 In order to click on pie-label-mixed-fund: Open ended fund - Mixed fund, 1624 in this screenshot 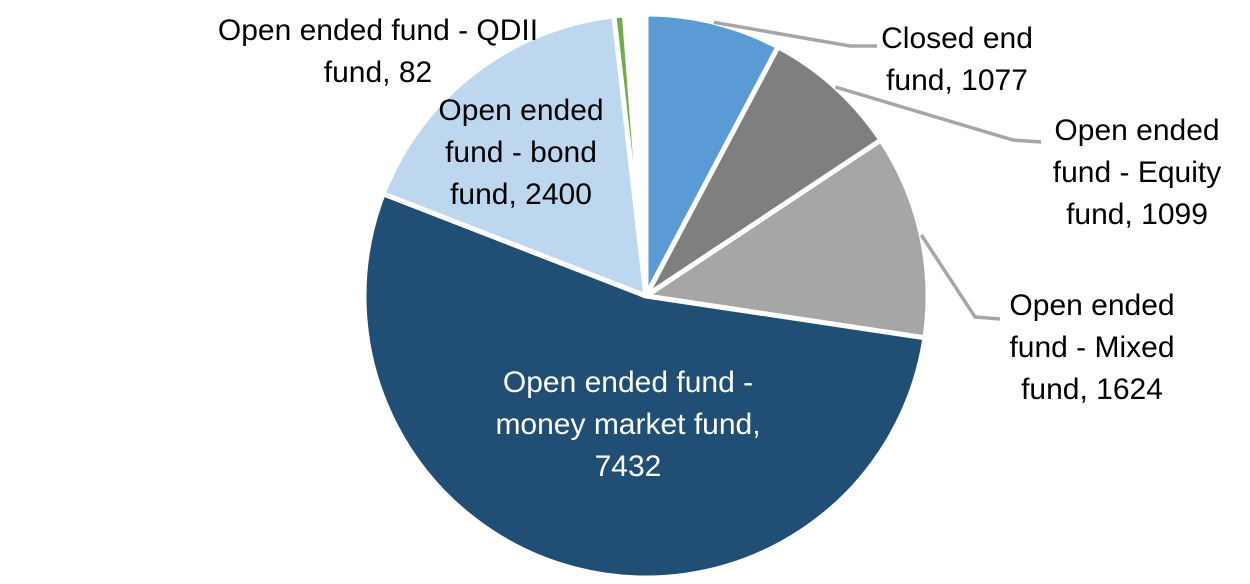, I will do `click(1091, 348)`.